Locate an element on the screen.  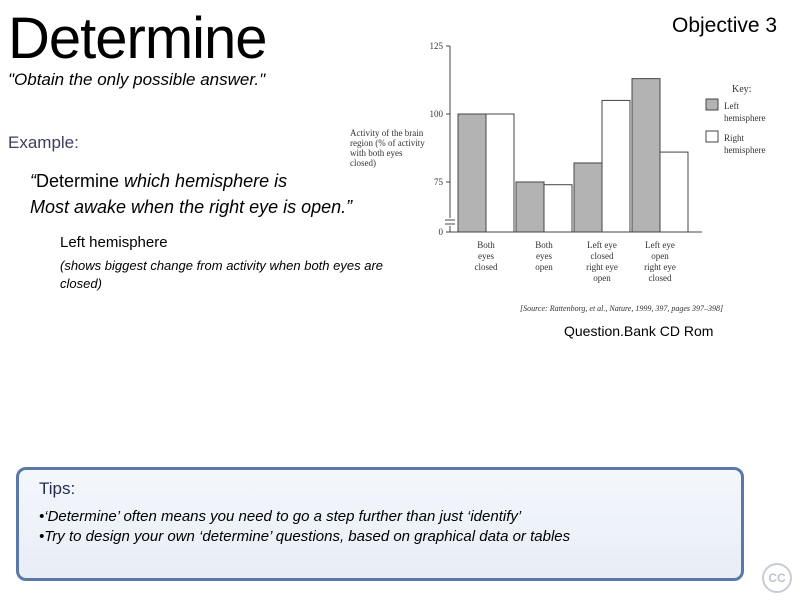
cc-logo-icon: CC is located at coordinates (777, 578).